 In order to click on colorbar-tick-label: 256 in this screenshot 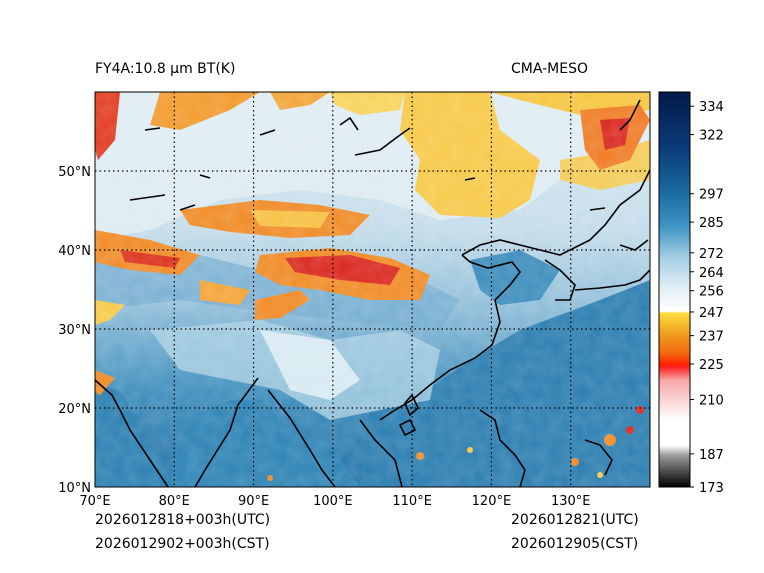, I will do `click(711, 292)`.